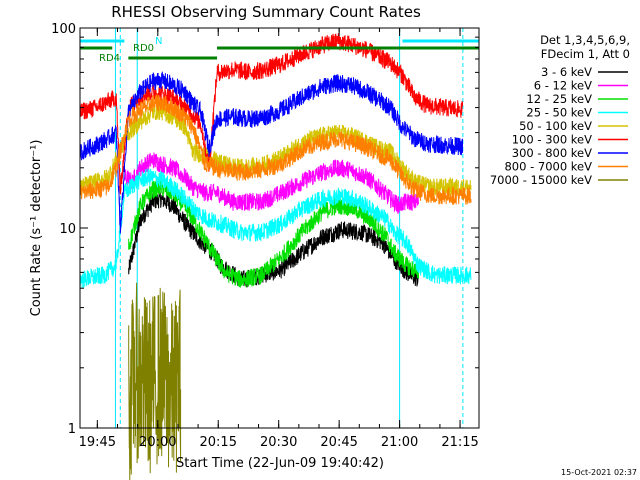  I want to click on flag-label-n: N, so click(158, 41).